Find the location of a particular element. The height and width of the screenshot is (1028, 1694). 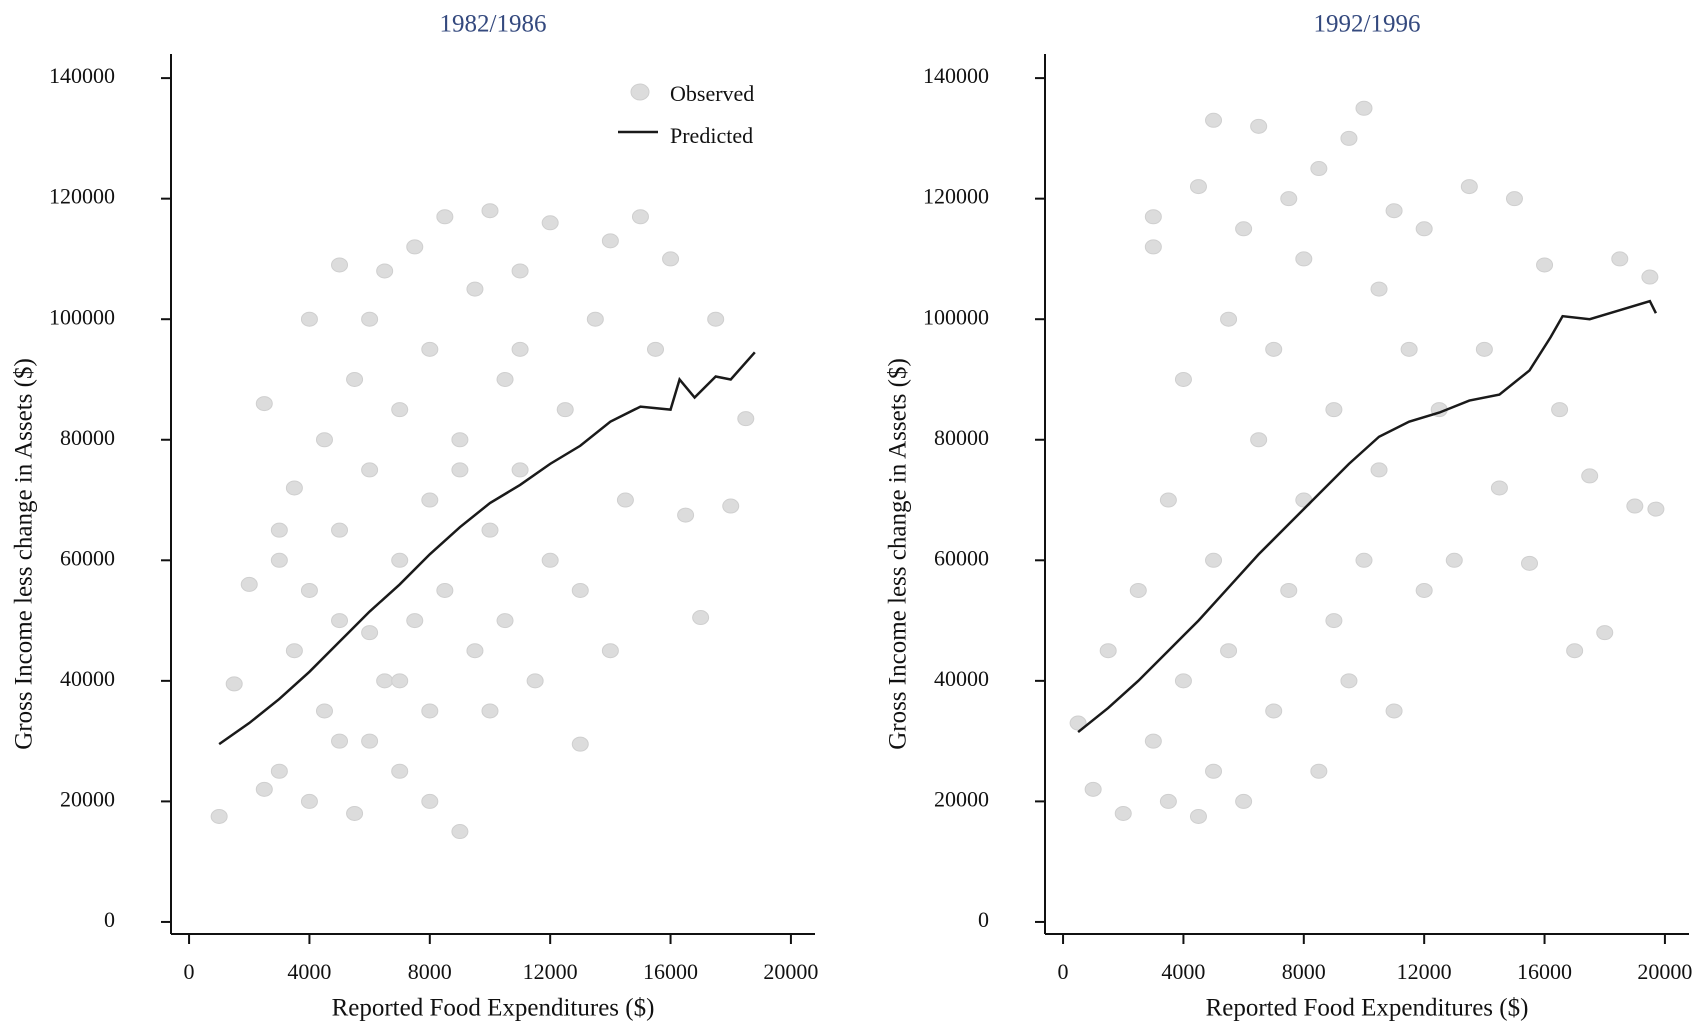

x-tick-label: 12000 is located at coordinates (1424, 971).